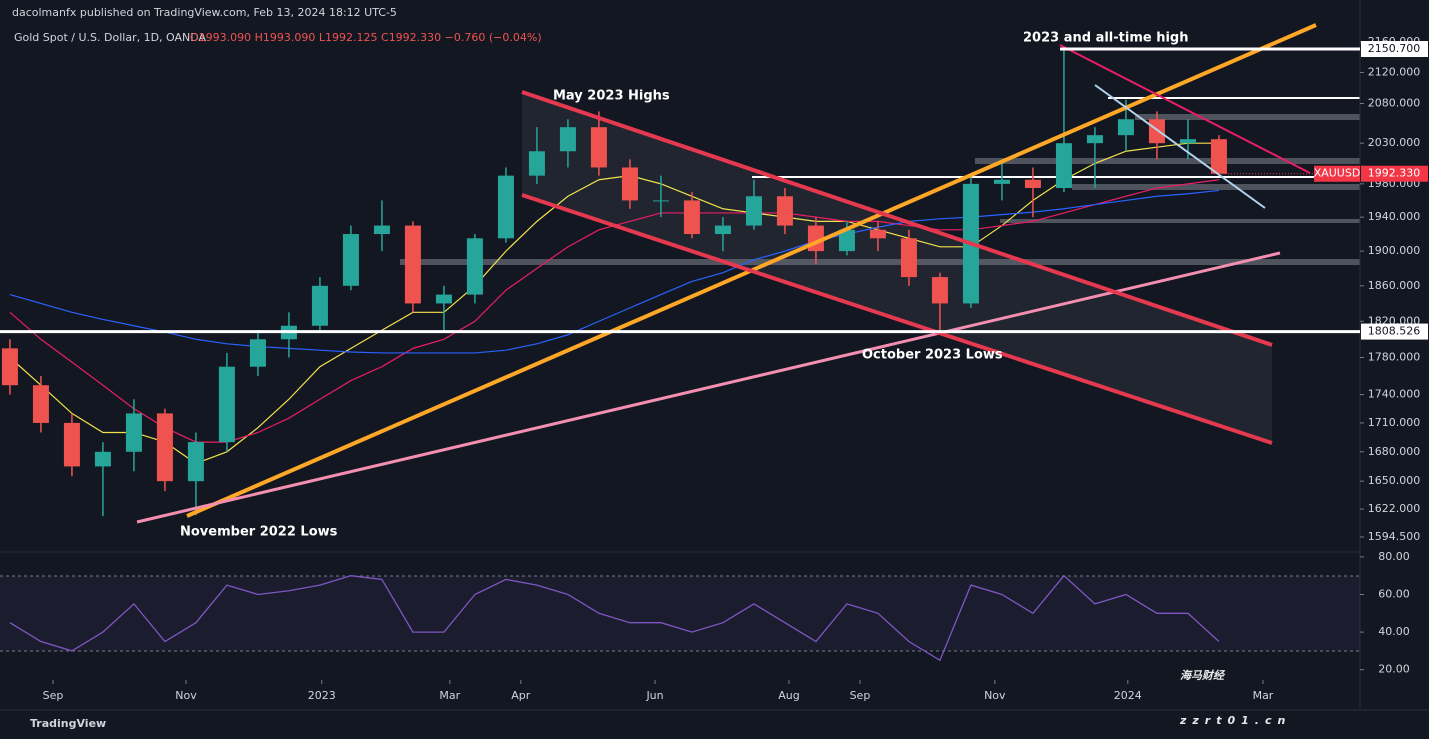 The image size is (1429, 739). Describe the element at coordinates (322, 695) in the screenshot. I see `x-tick-label: 2023` at that location.